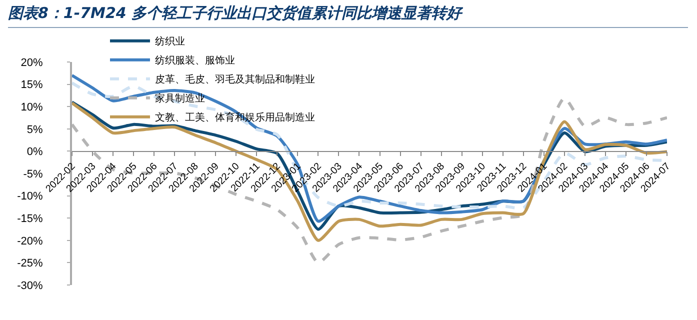 This screenshot has width=697, height=320. Describe the element at coordinates (35, 152) in the screenshot. I see `y-tick-label: 0%` at that location.